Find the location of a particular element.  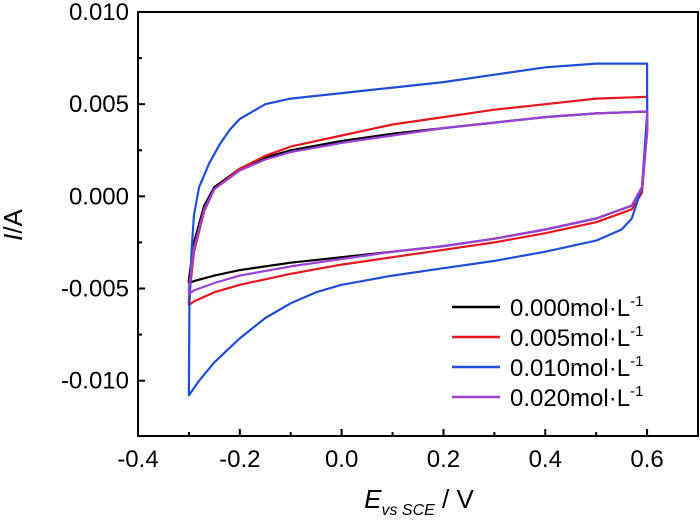

x-axis-label: Evs SCE / V is located at coordinates (419, 501).